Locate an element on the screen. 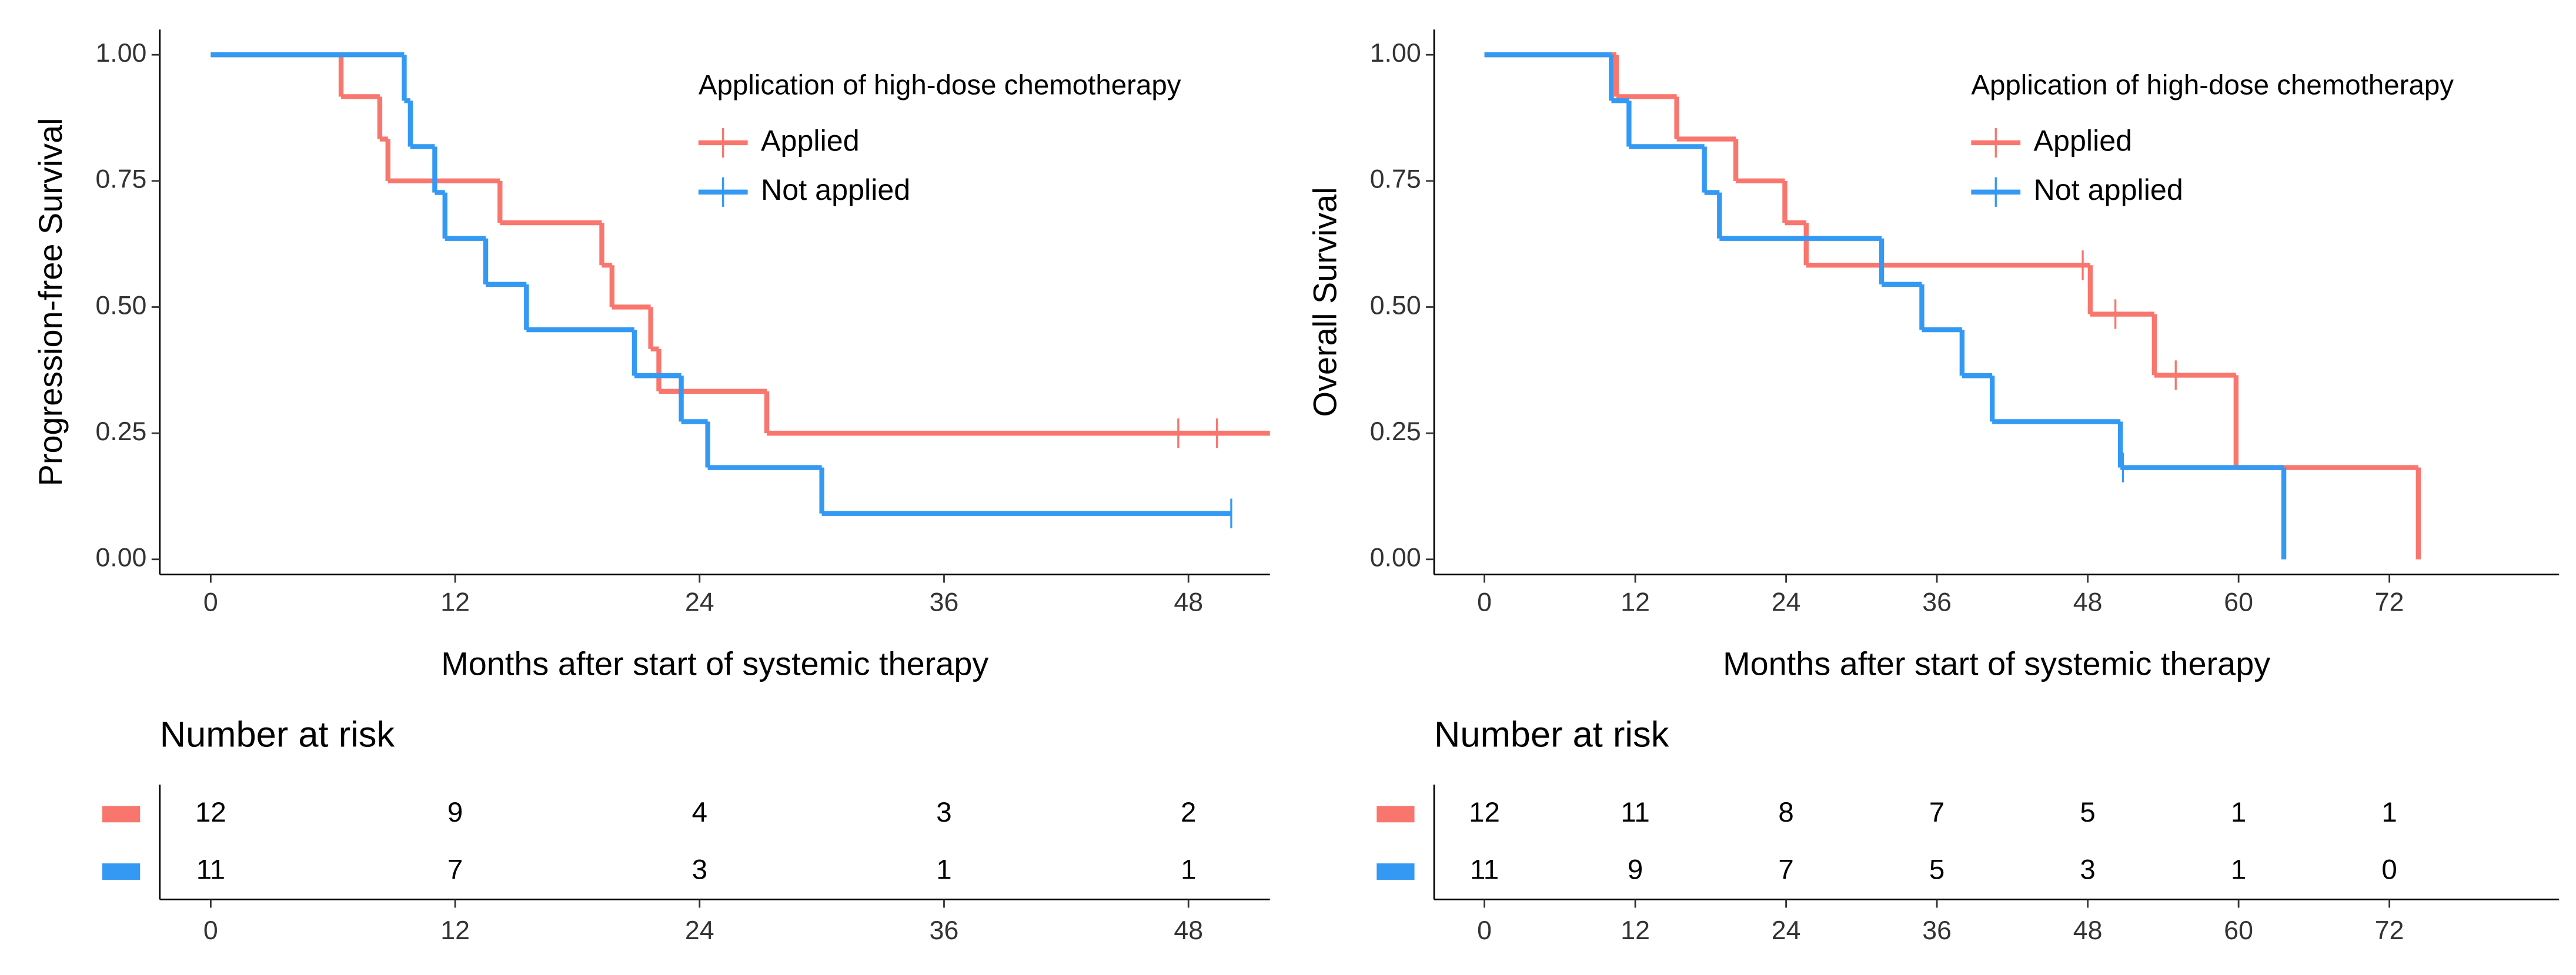 This screenshot has width=2576, height=975. y-axis-label: Progression-free Survival is located at coordinates (50, 302).